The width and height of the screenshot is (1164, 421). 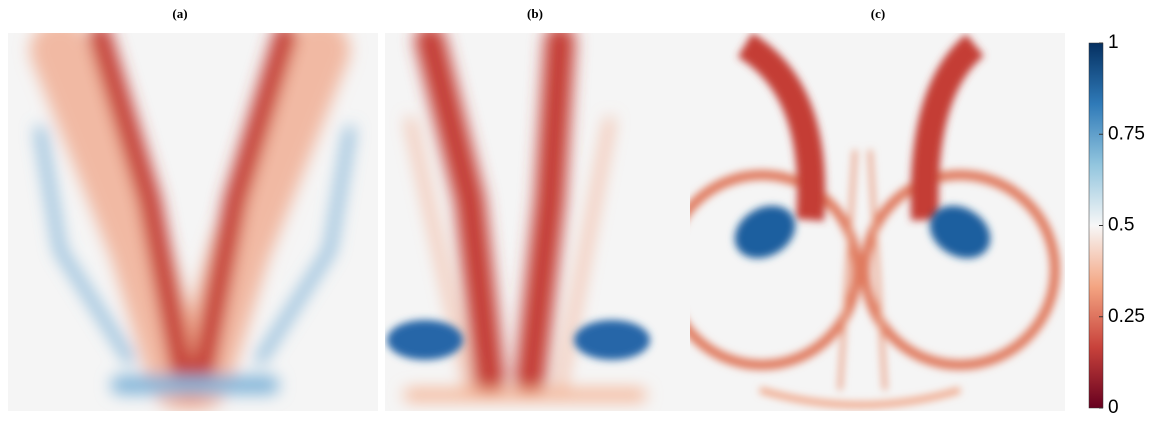 What do you see at coordinates (535, 13) in the screenshot?
I see `panel-label: (b)` at bounding box center [535, 13].